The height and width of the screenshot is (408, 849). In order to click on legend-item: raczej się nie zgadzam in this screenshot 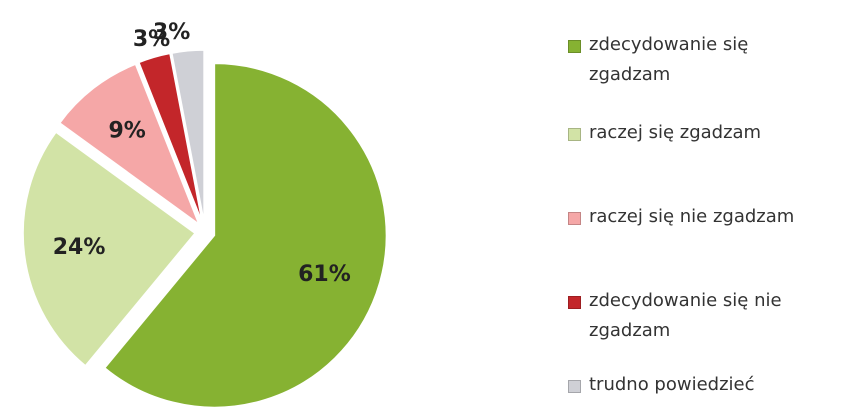, I will do `click(686, 217)`.